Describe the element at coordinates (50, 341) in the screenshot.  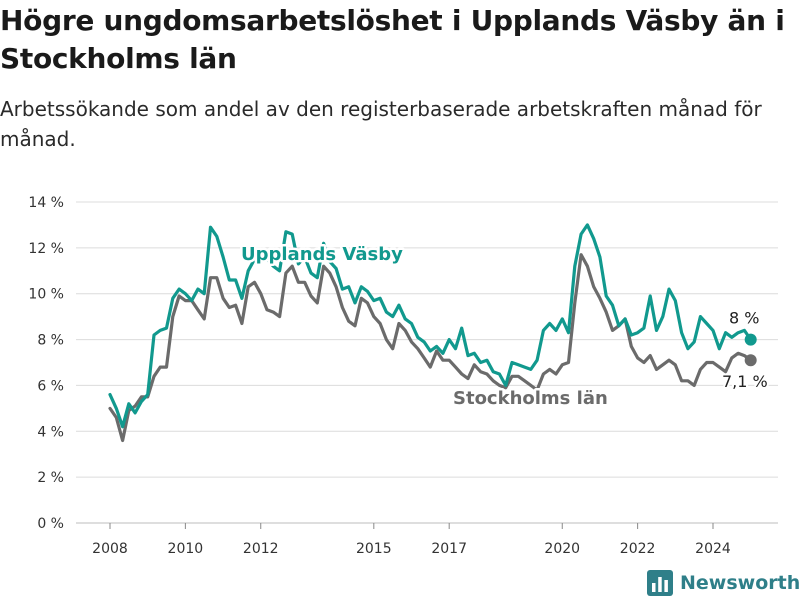
I see `y-tick-label: 8 %` at that location.